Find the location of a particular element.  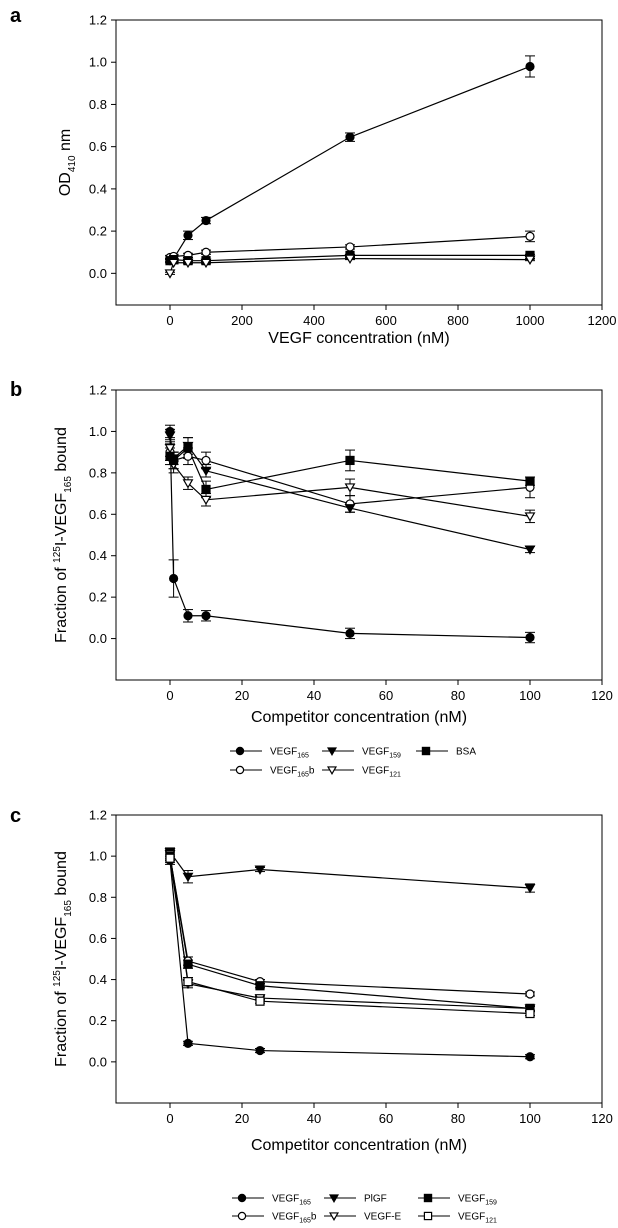

panel-b-y-tick-label: 1.0 is located at coordinates (98, 431).